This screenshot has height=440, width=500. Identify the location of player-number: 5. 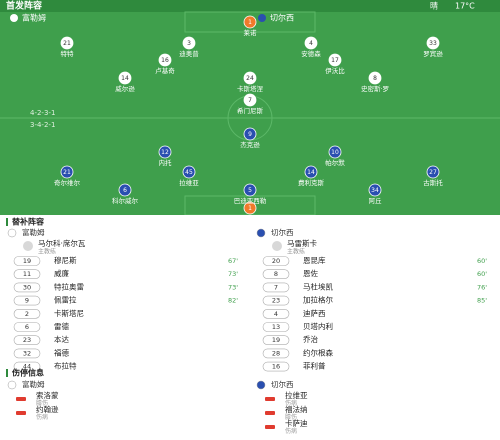
(250, 190).